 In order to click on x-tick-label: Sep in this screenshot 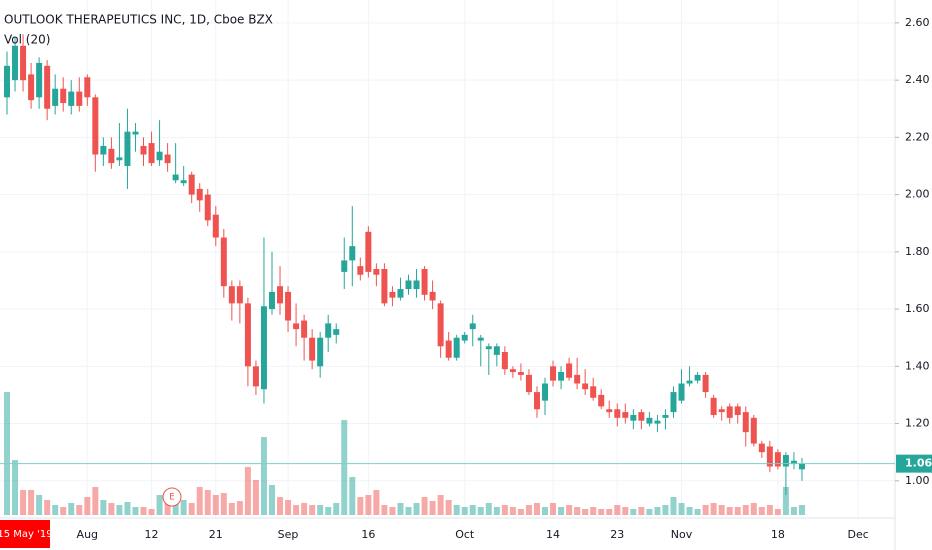, I will do `click(288, 534)`.